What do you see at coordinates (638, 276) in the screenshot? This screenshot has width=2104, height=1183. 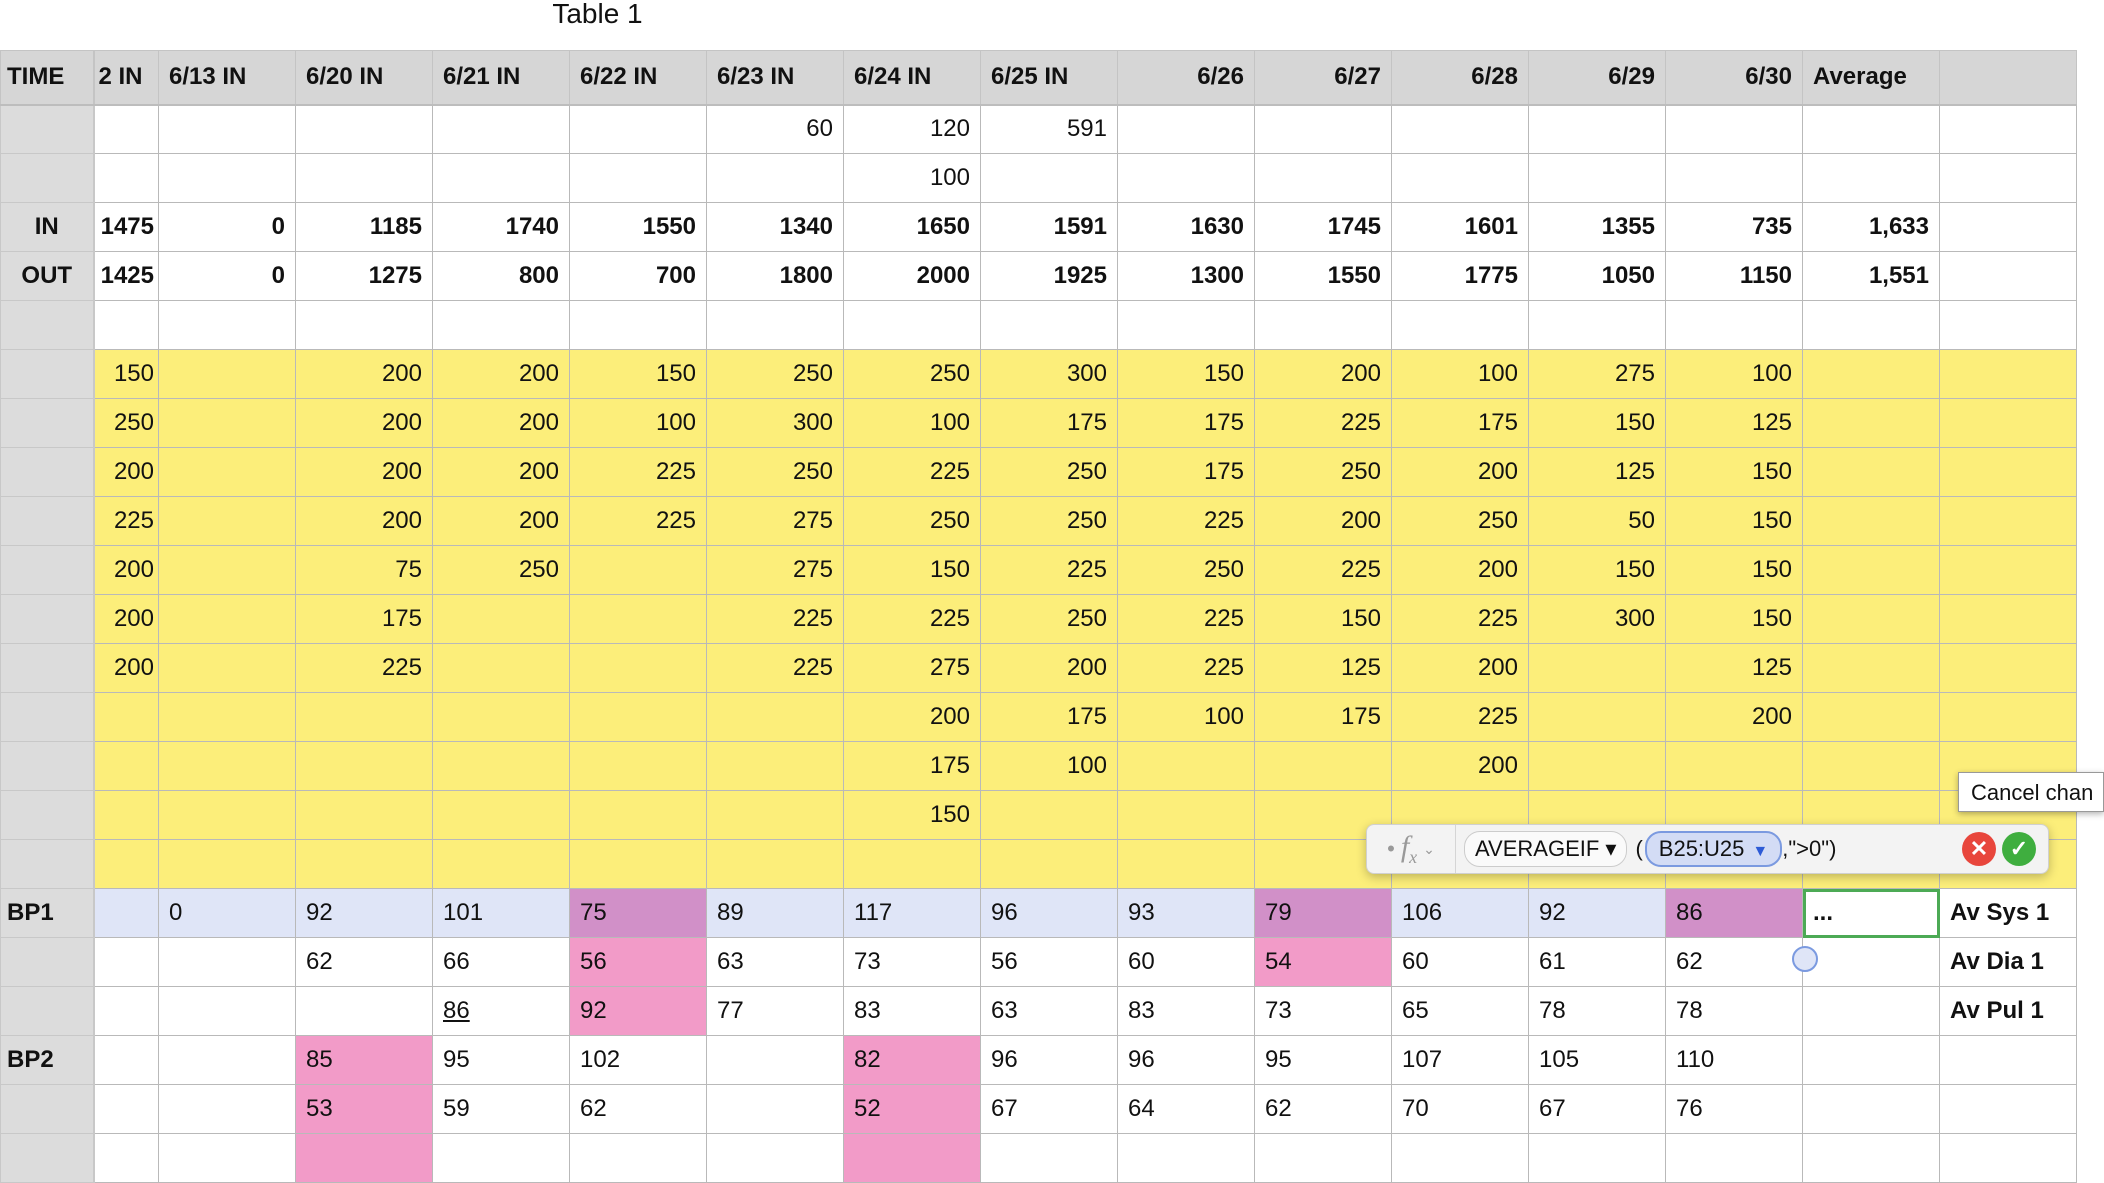 I see `cell: 700` at bounding box center [638, 276].